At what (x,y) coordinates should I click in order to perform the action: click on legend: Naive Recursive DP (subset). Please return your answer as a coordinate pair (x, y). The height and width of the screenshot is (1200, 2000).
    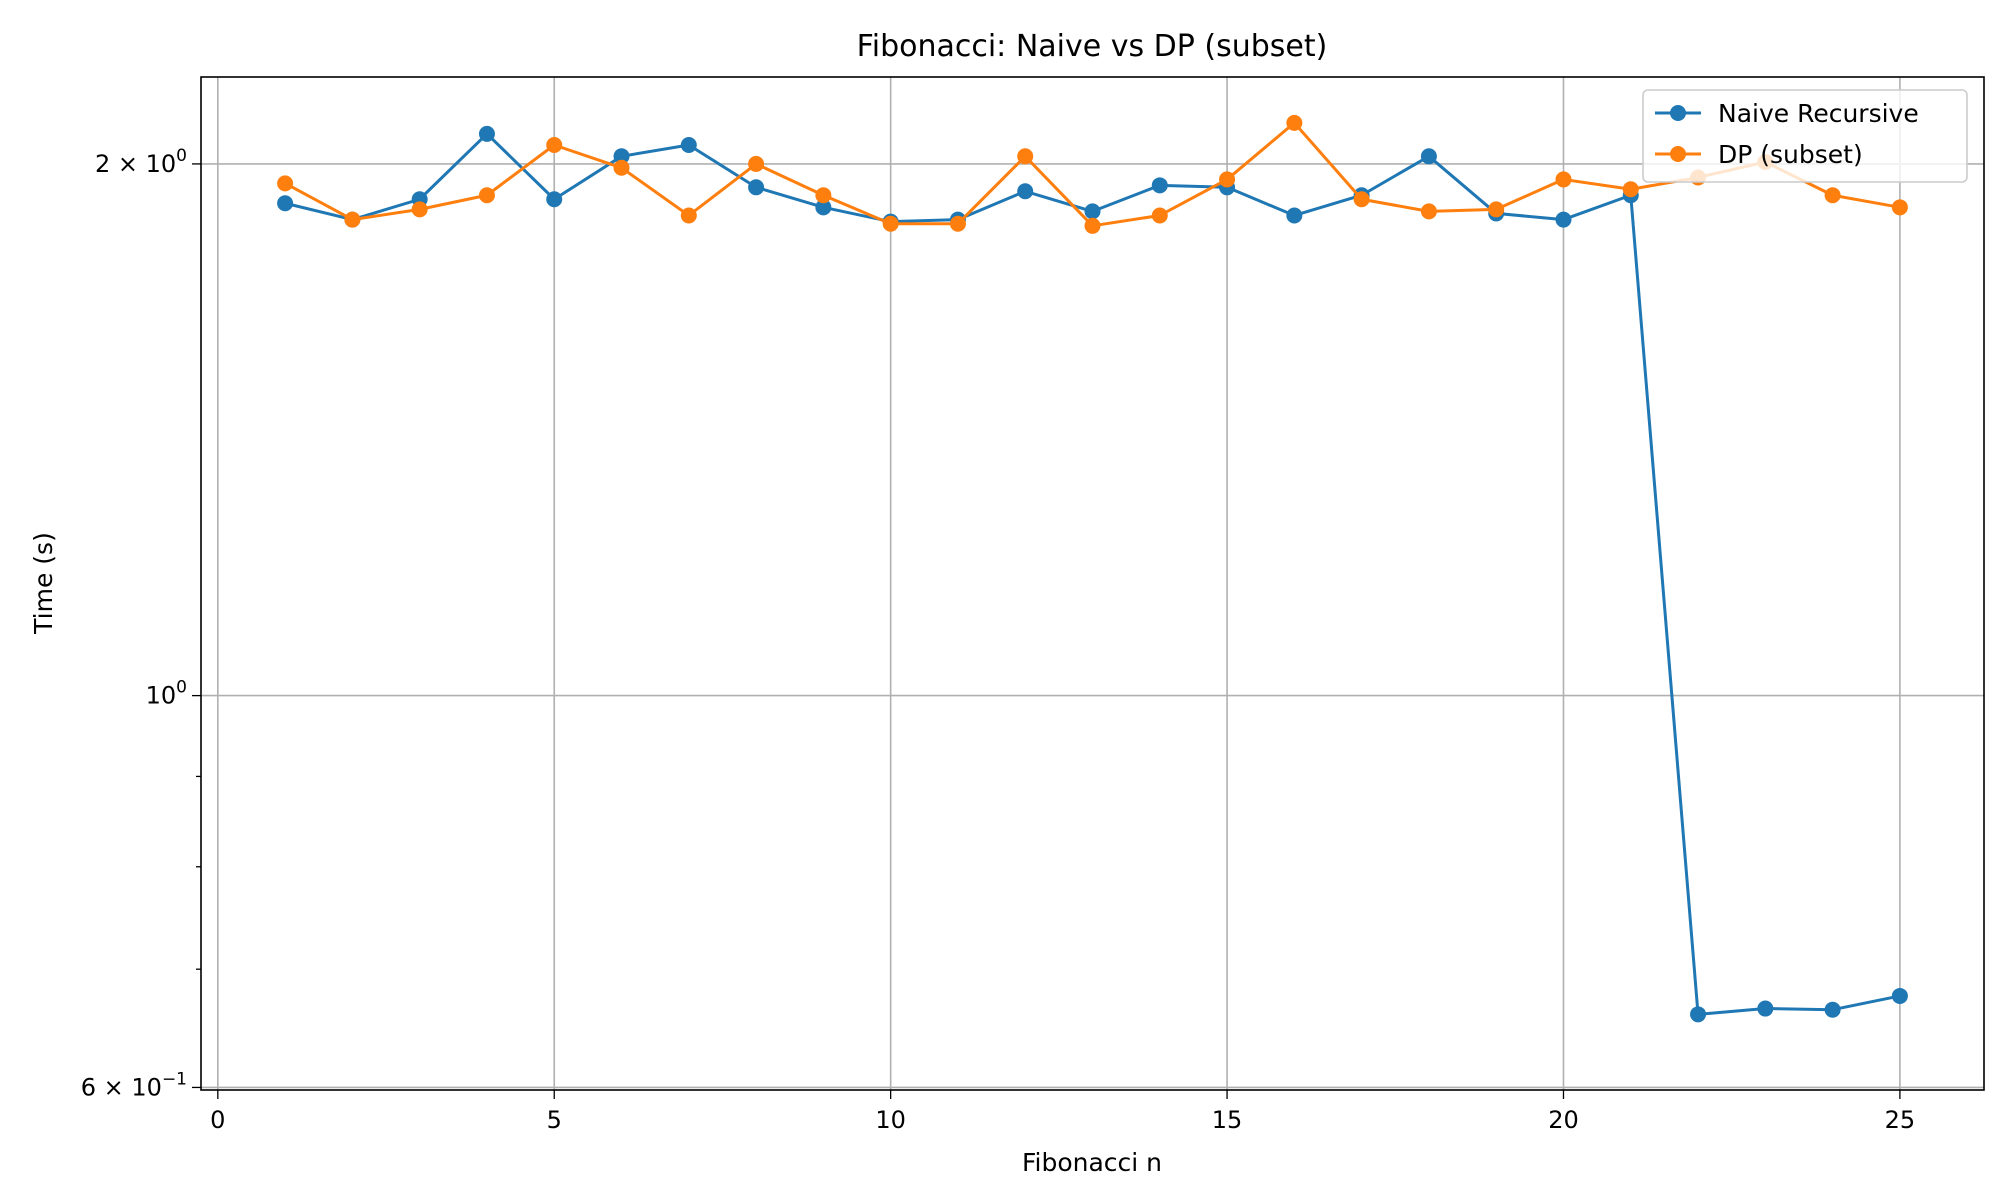
    Looking at the image, I should click on (1805, 136).